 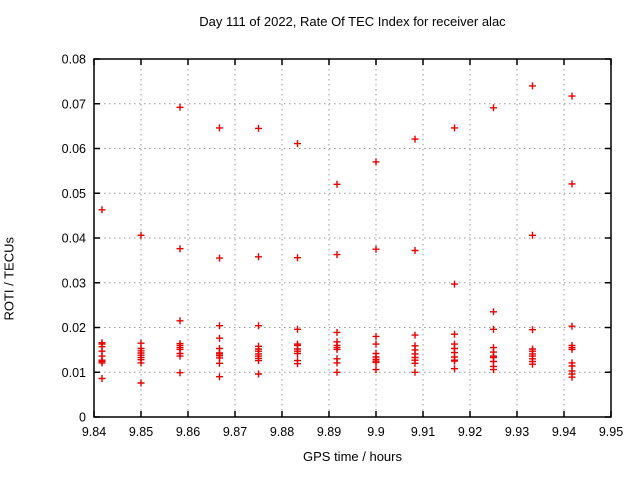 I want to click on y-tick-label: 0.07, so click(x=74, y=104).